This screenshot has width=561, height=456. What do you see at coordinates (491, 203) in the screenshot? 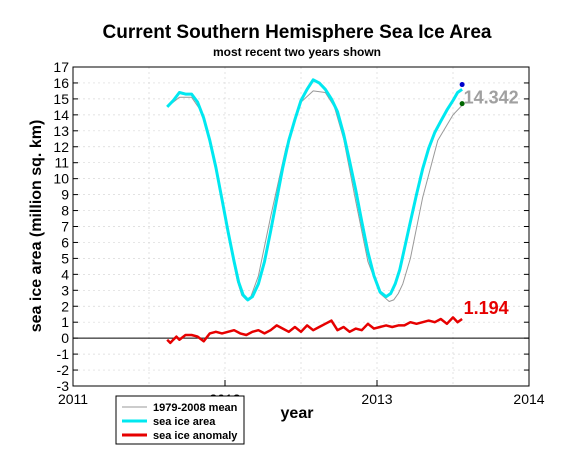
I see `annotations-group: 14.342 1.194` at bounding box center [491, 203].